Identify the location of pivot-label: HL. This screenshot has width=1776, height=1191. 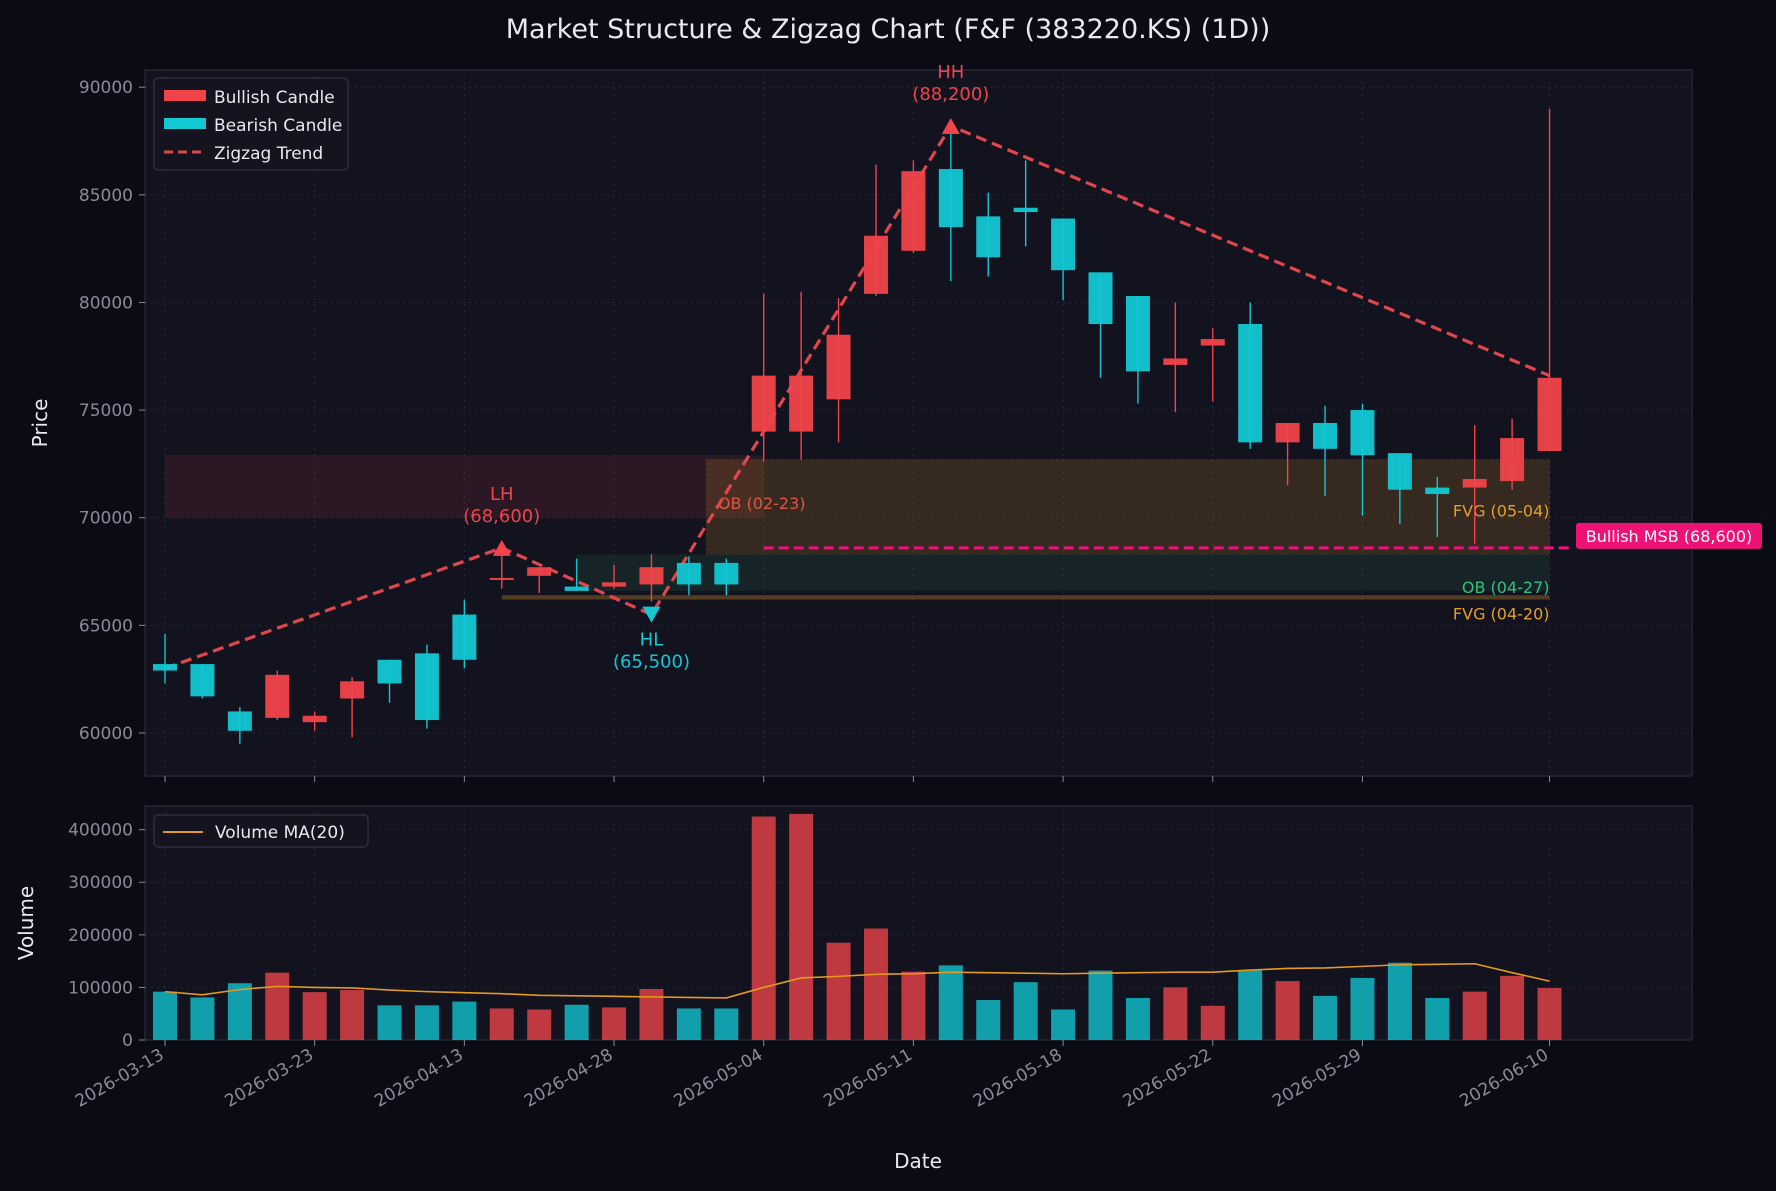
(652, 640).